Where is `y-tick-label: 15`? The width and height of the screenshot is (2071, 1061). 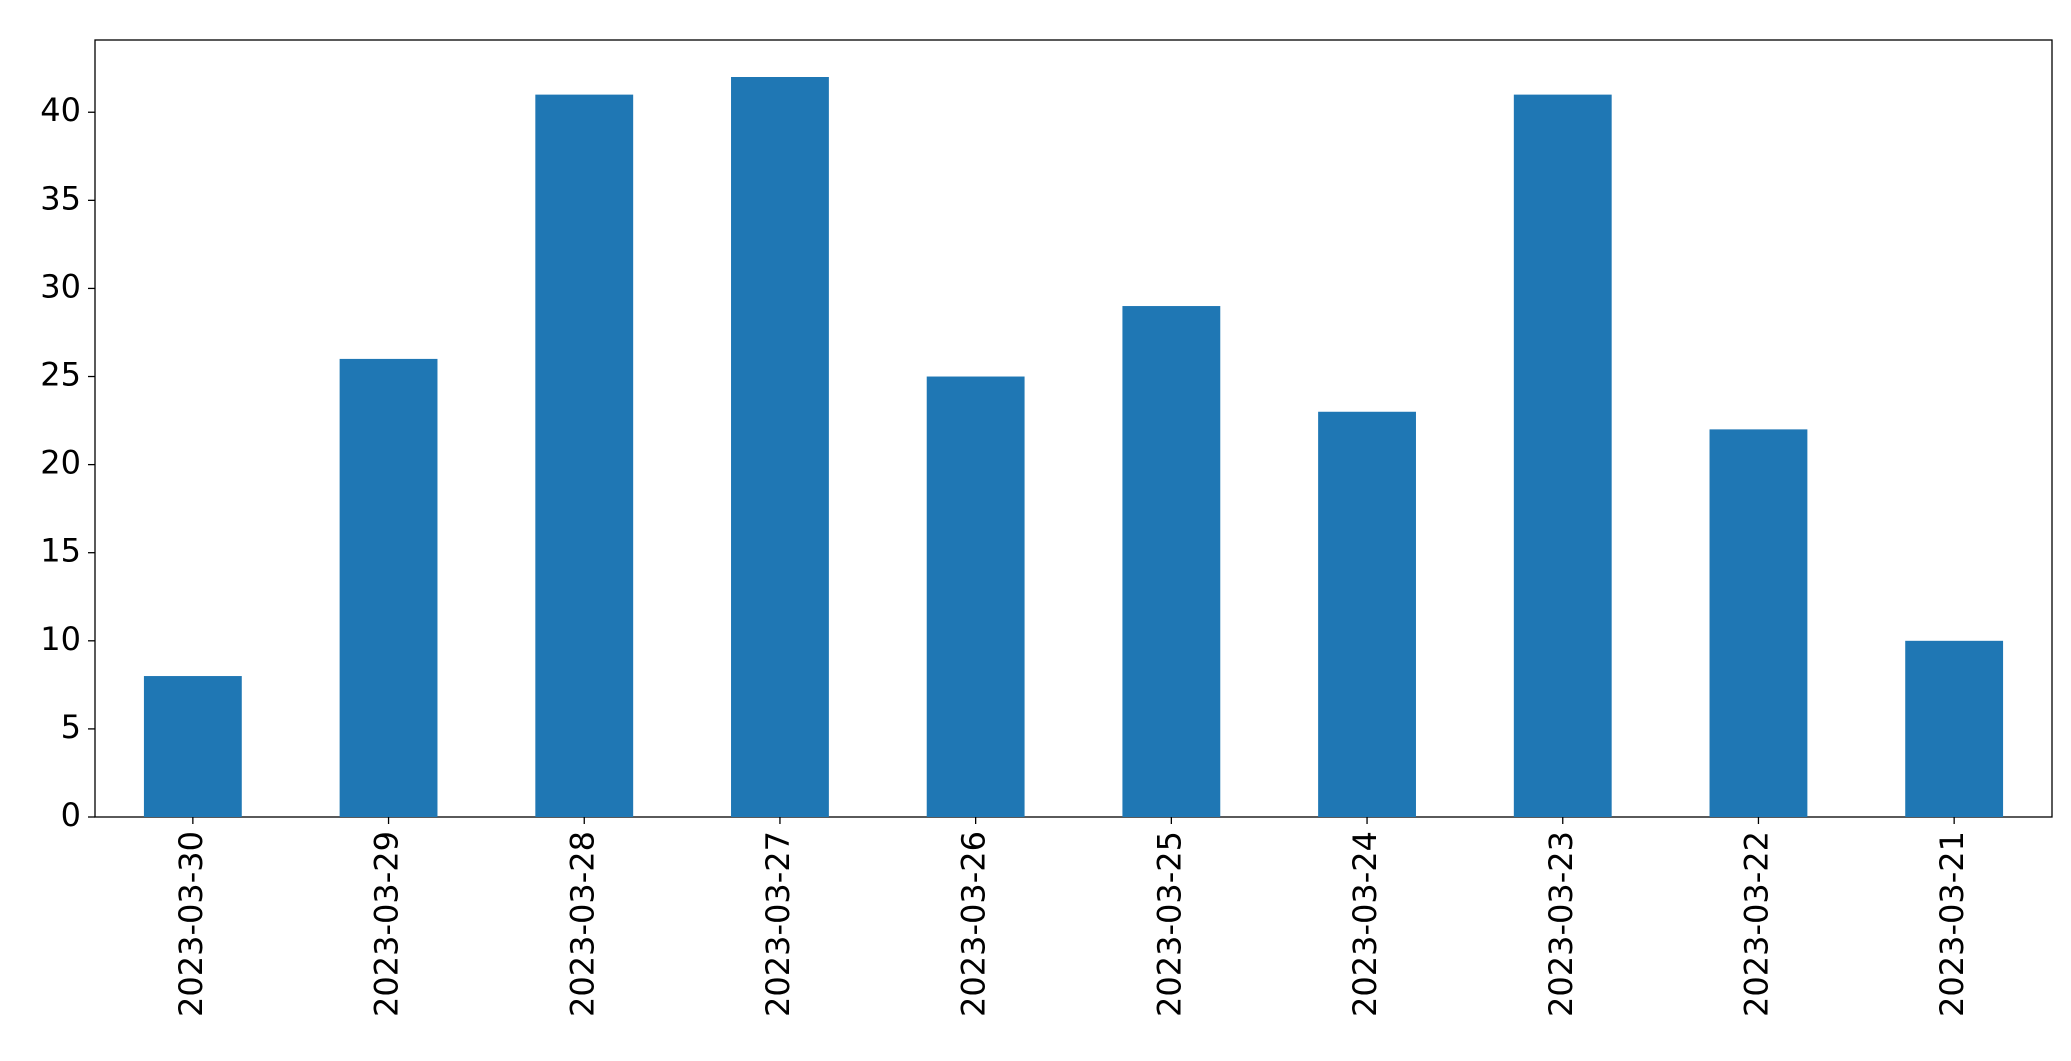 y-tick-label: 15 is located at coordinates (60, 551).